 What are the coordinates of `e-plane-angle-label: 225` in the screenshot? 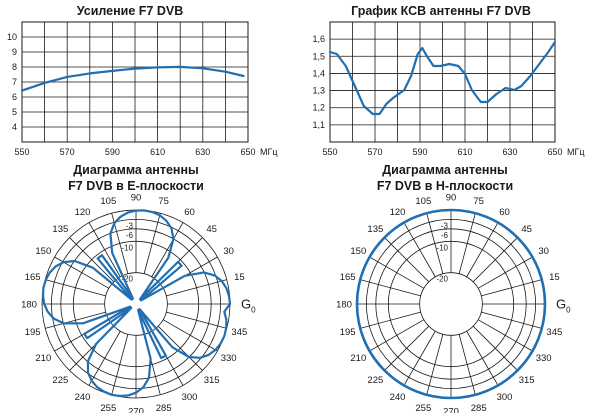 It's located at (60, 380).